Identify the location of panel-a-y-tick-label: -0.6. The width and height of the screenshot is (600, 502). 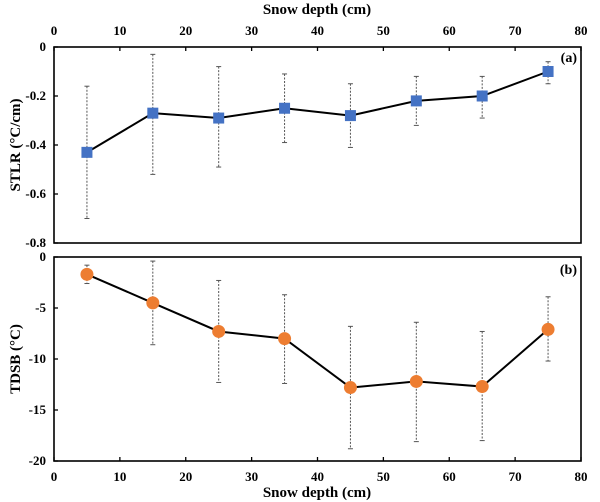
(35, 193).